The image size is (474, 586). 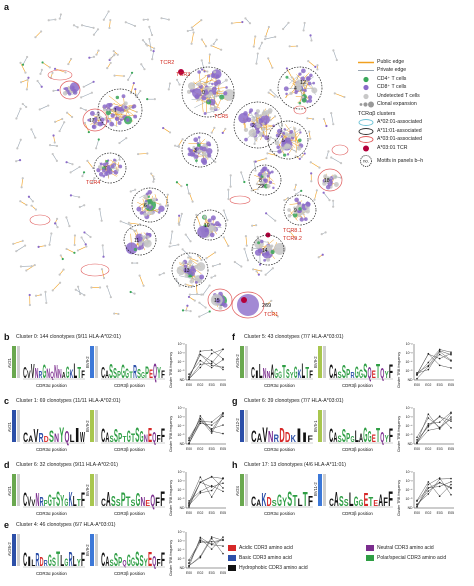 I want to click on chart-ytick: 10⁻⁴, so click(x=181, y=362).